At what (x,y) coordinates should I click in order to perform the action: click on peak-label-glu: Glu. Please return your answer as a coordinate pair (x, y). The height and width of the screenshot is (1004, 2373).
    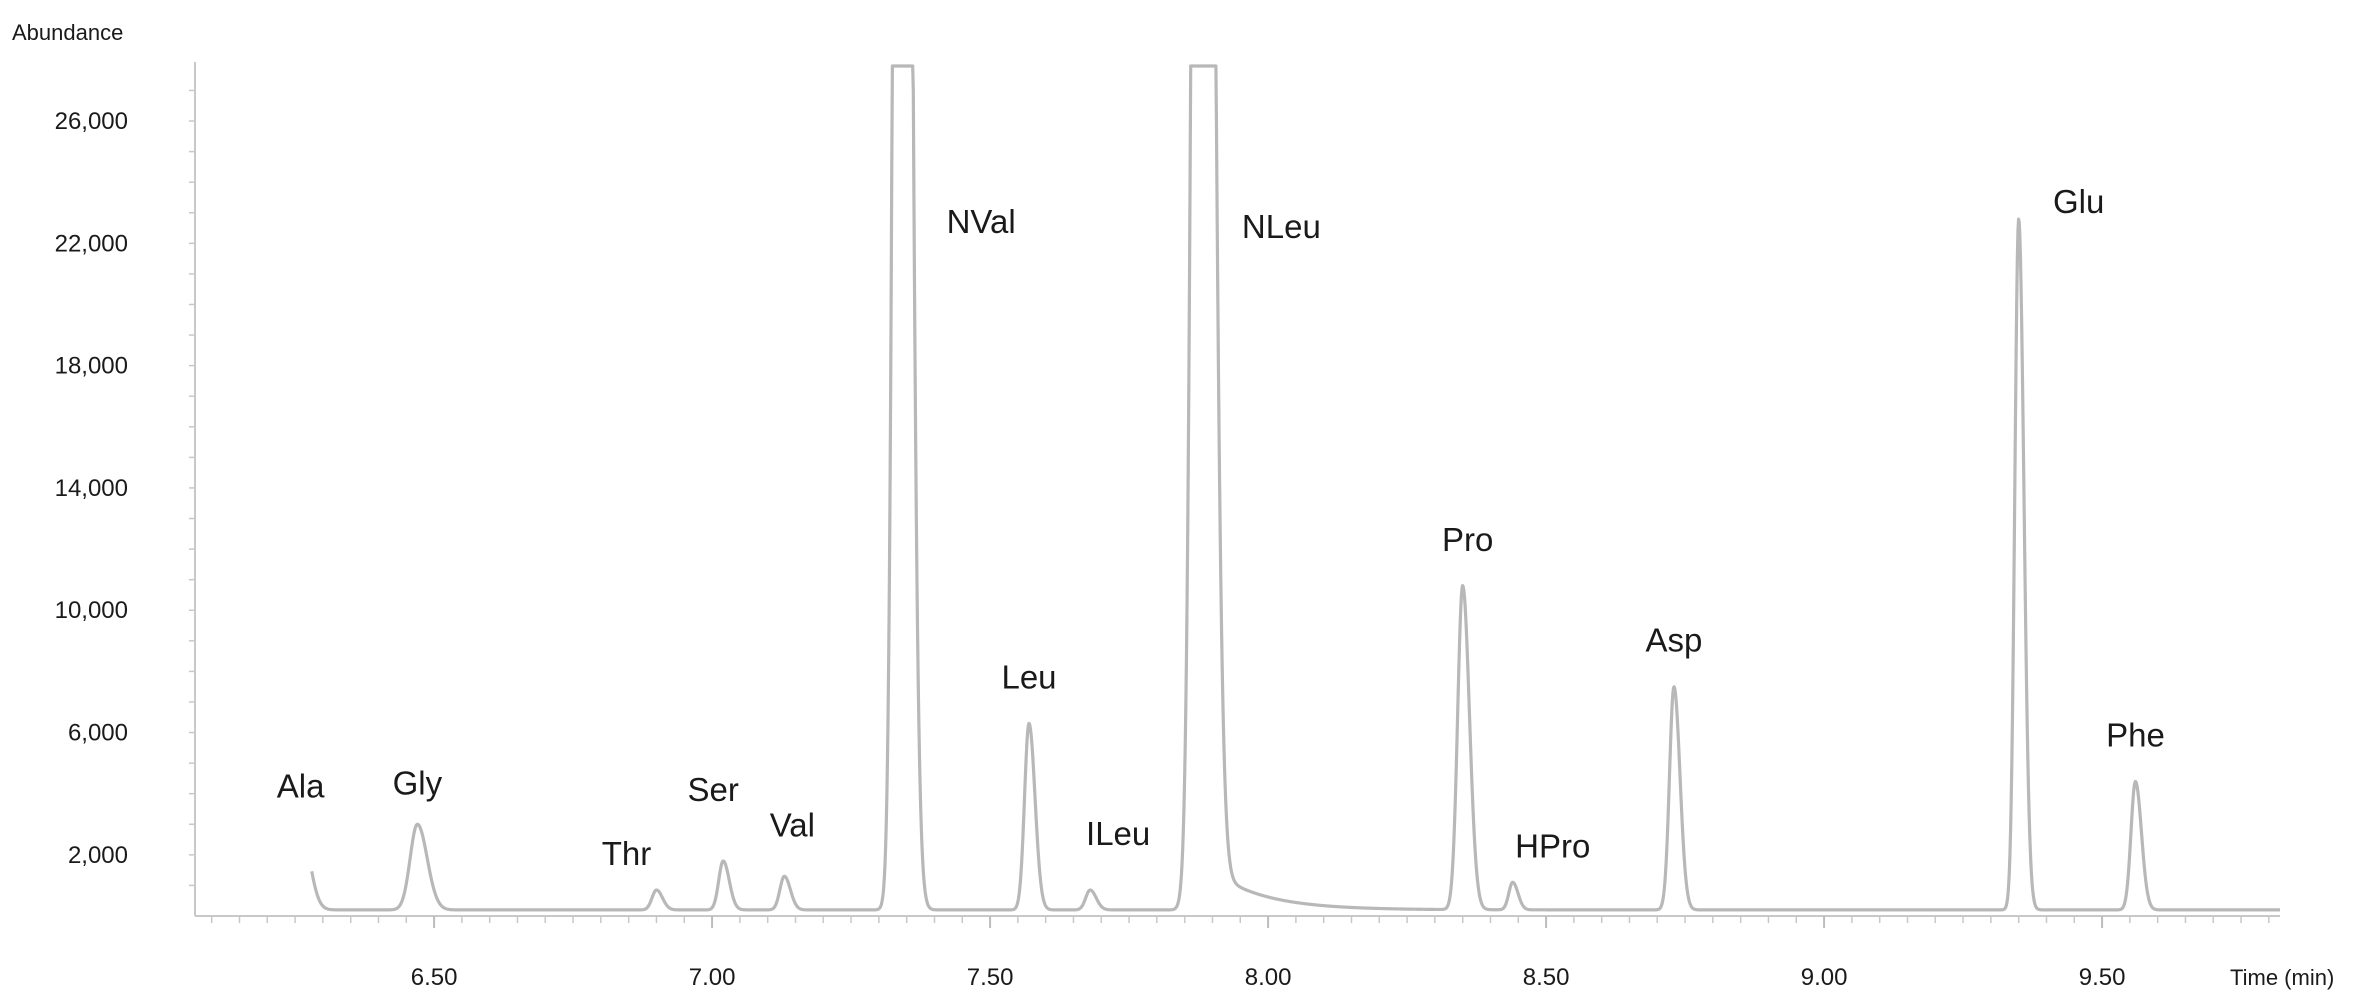
    Looking at the image, I should click on (2078, 201).